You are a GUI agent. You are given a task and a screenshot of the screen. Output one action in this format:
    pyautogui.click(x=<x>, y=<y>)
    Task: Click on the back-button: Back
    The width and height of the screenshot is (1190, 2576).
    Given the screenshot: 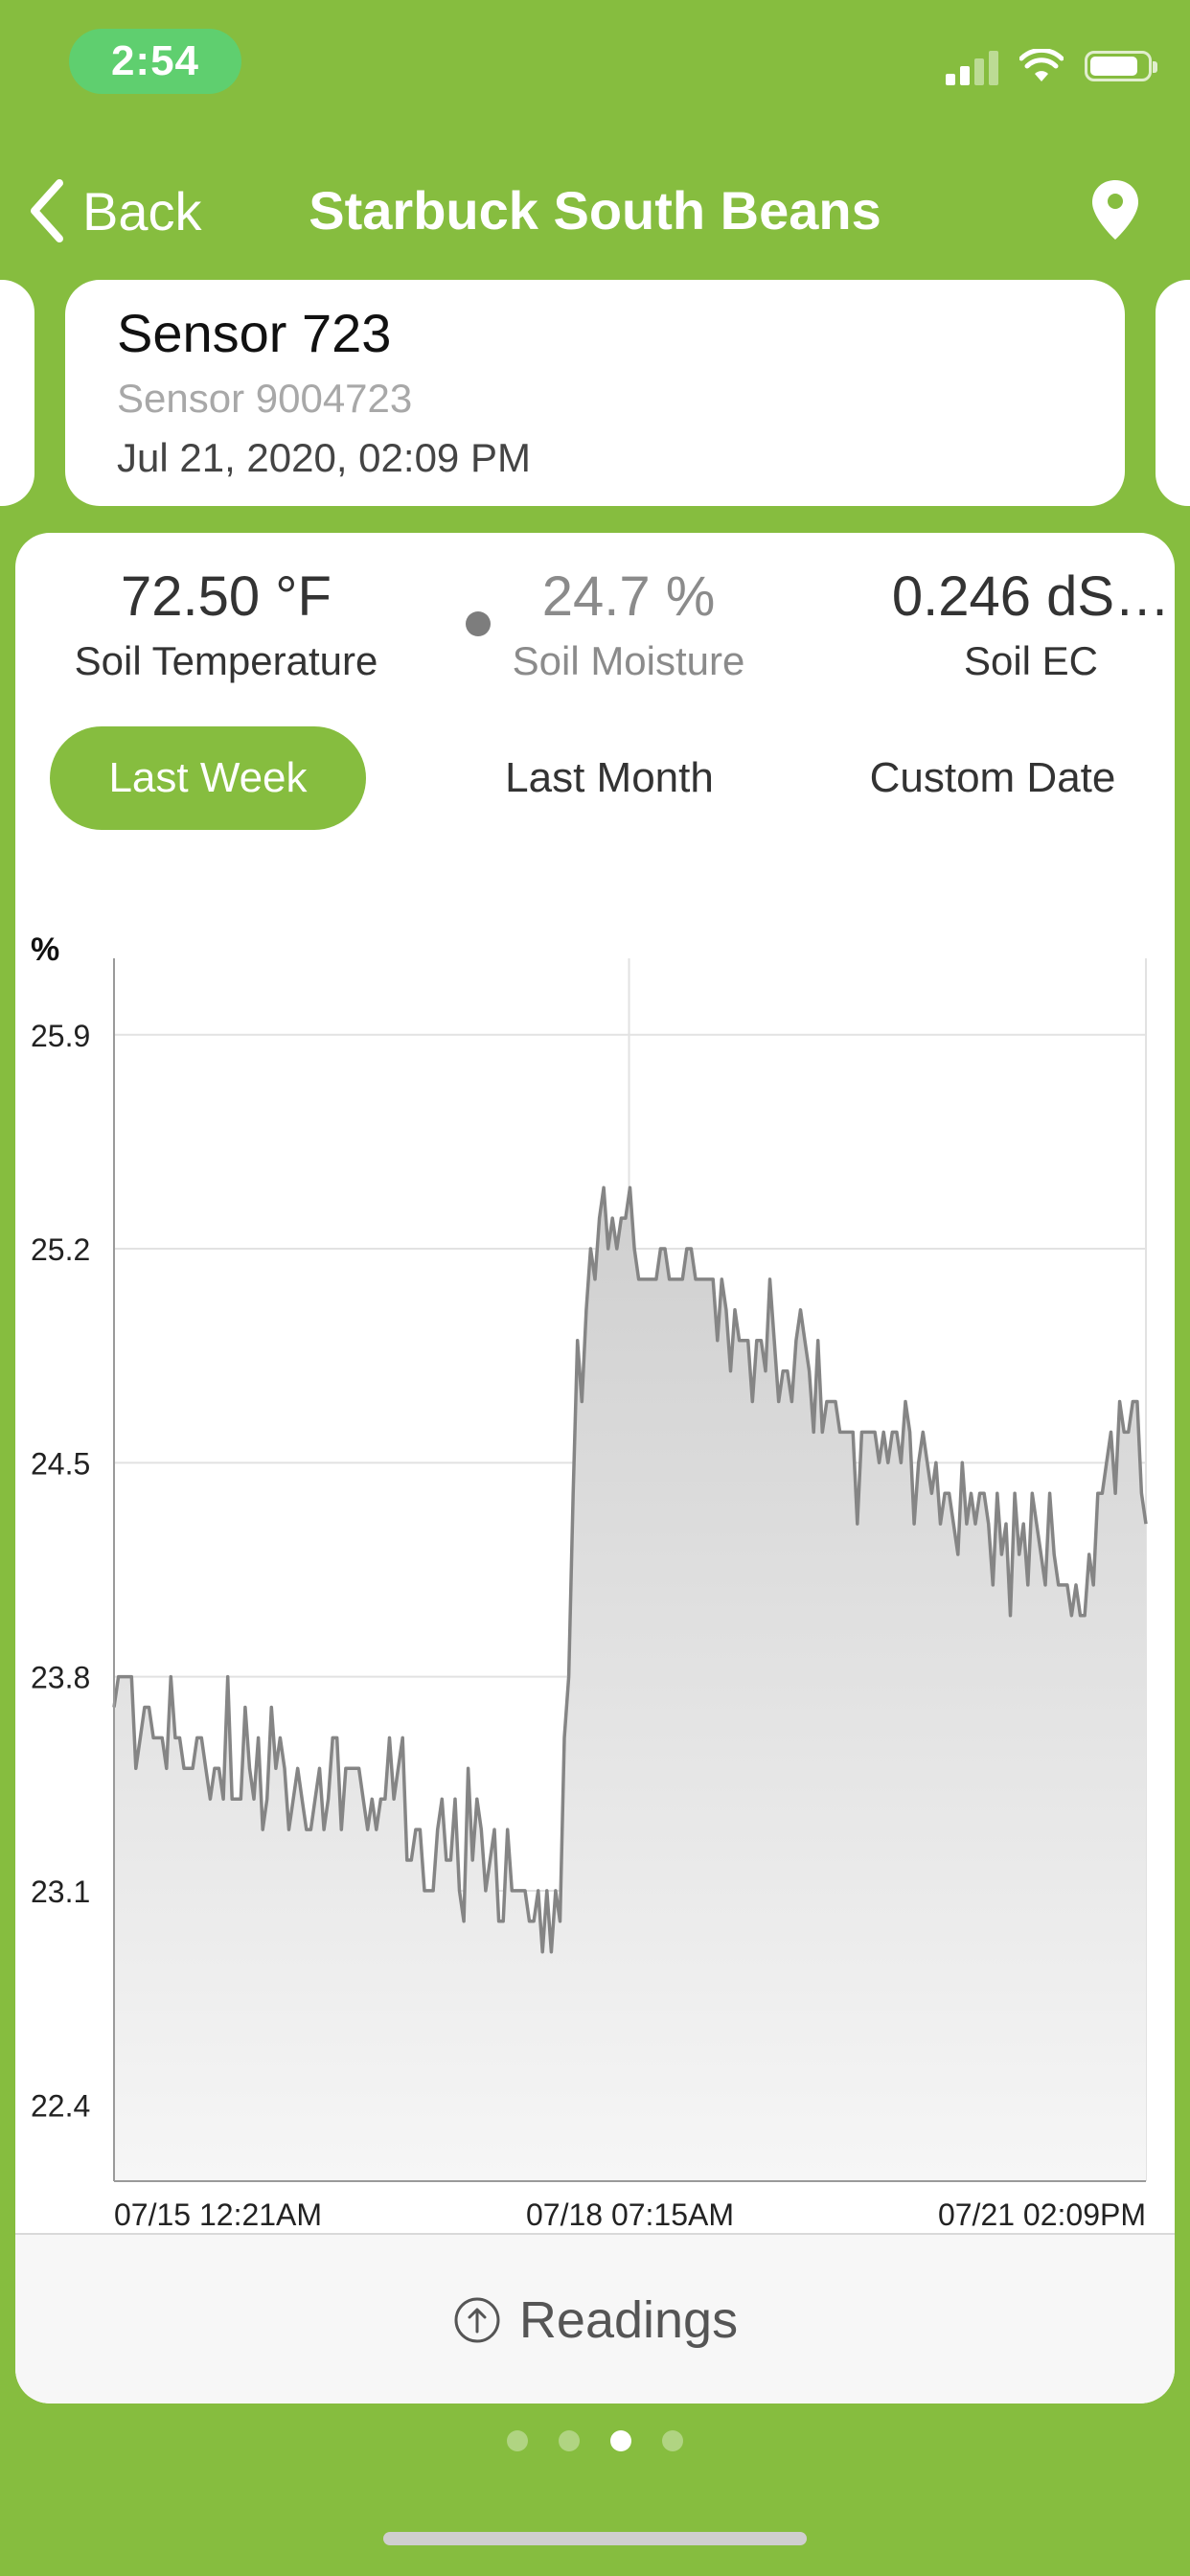 What is the action you would take?
    pyautogui.click(x=115, y=210)
    